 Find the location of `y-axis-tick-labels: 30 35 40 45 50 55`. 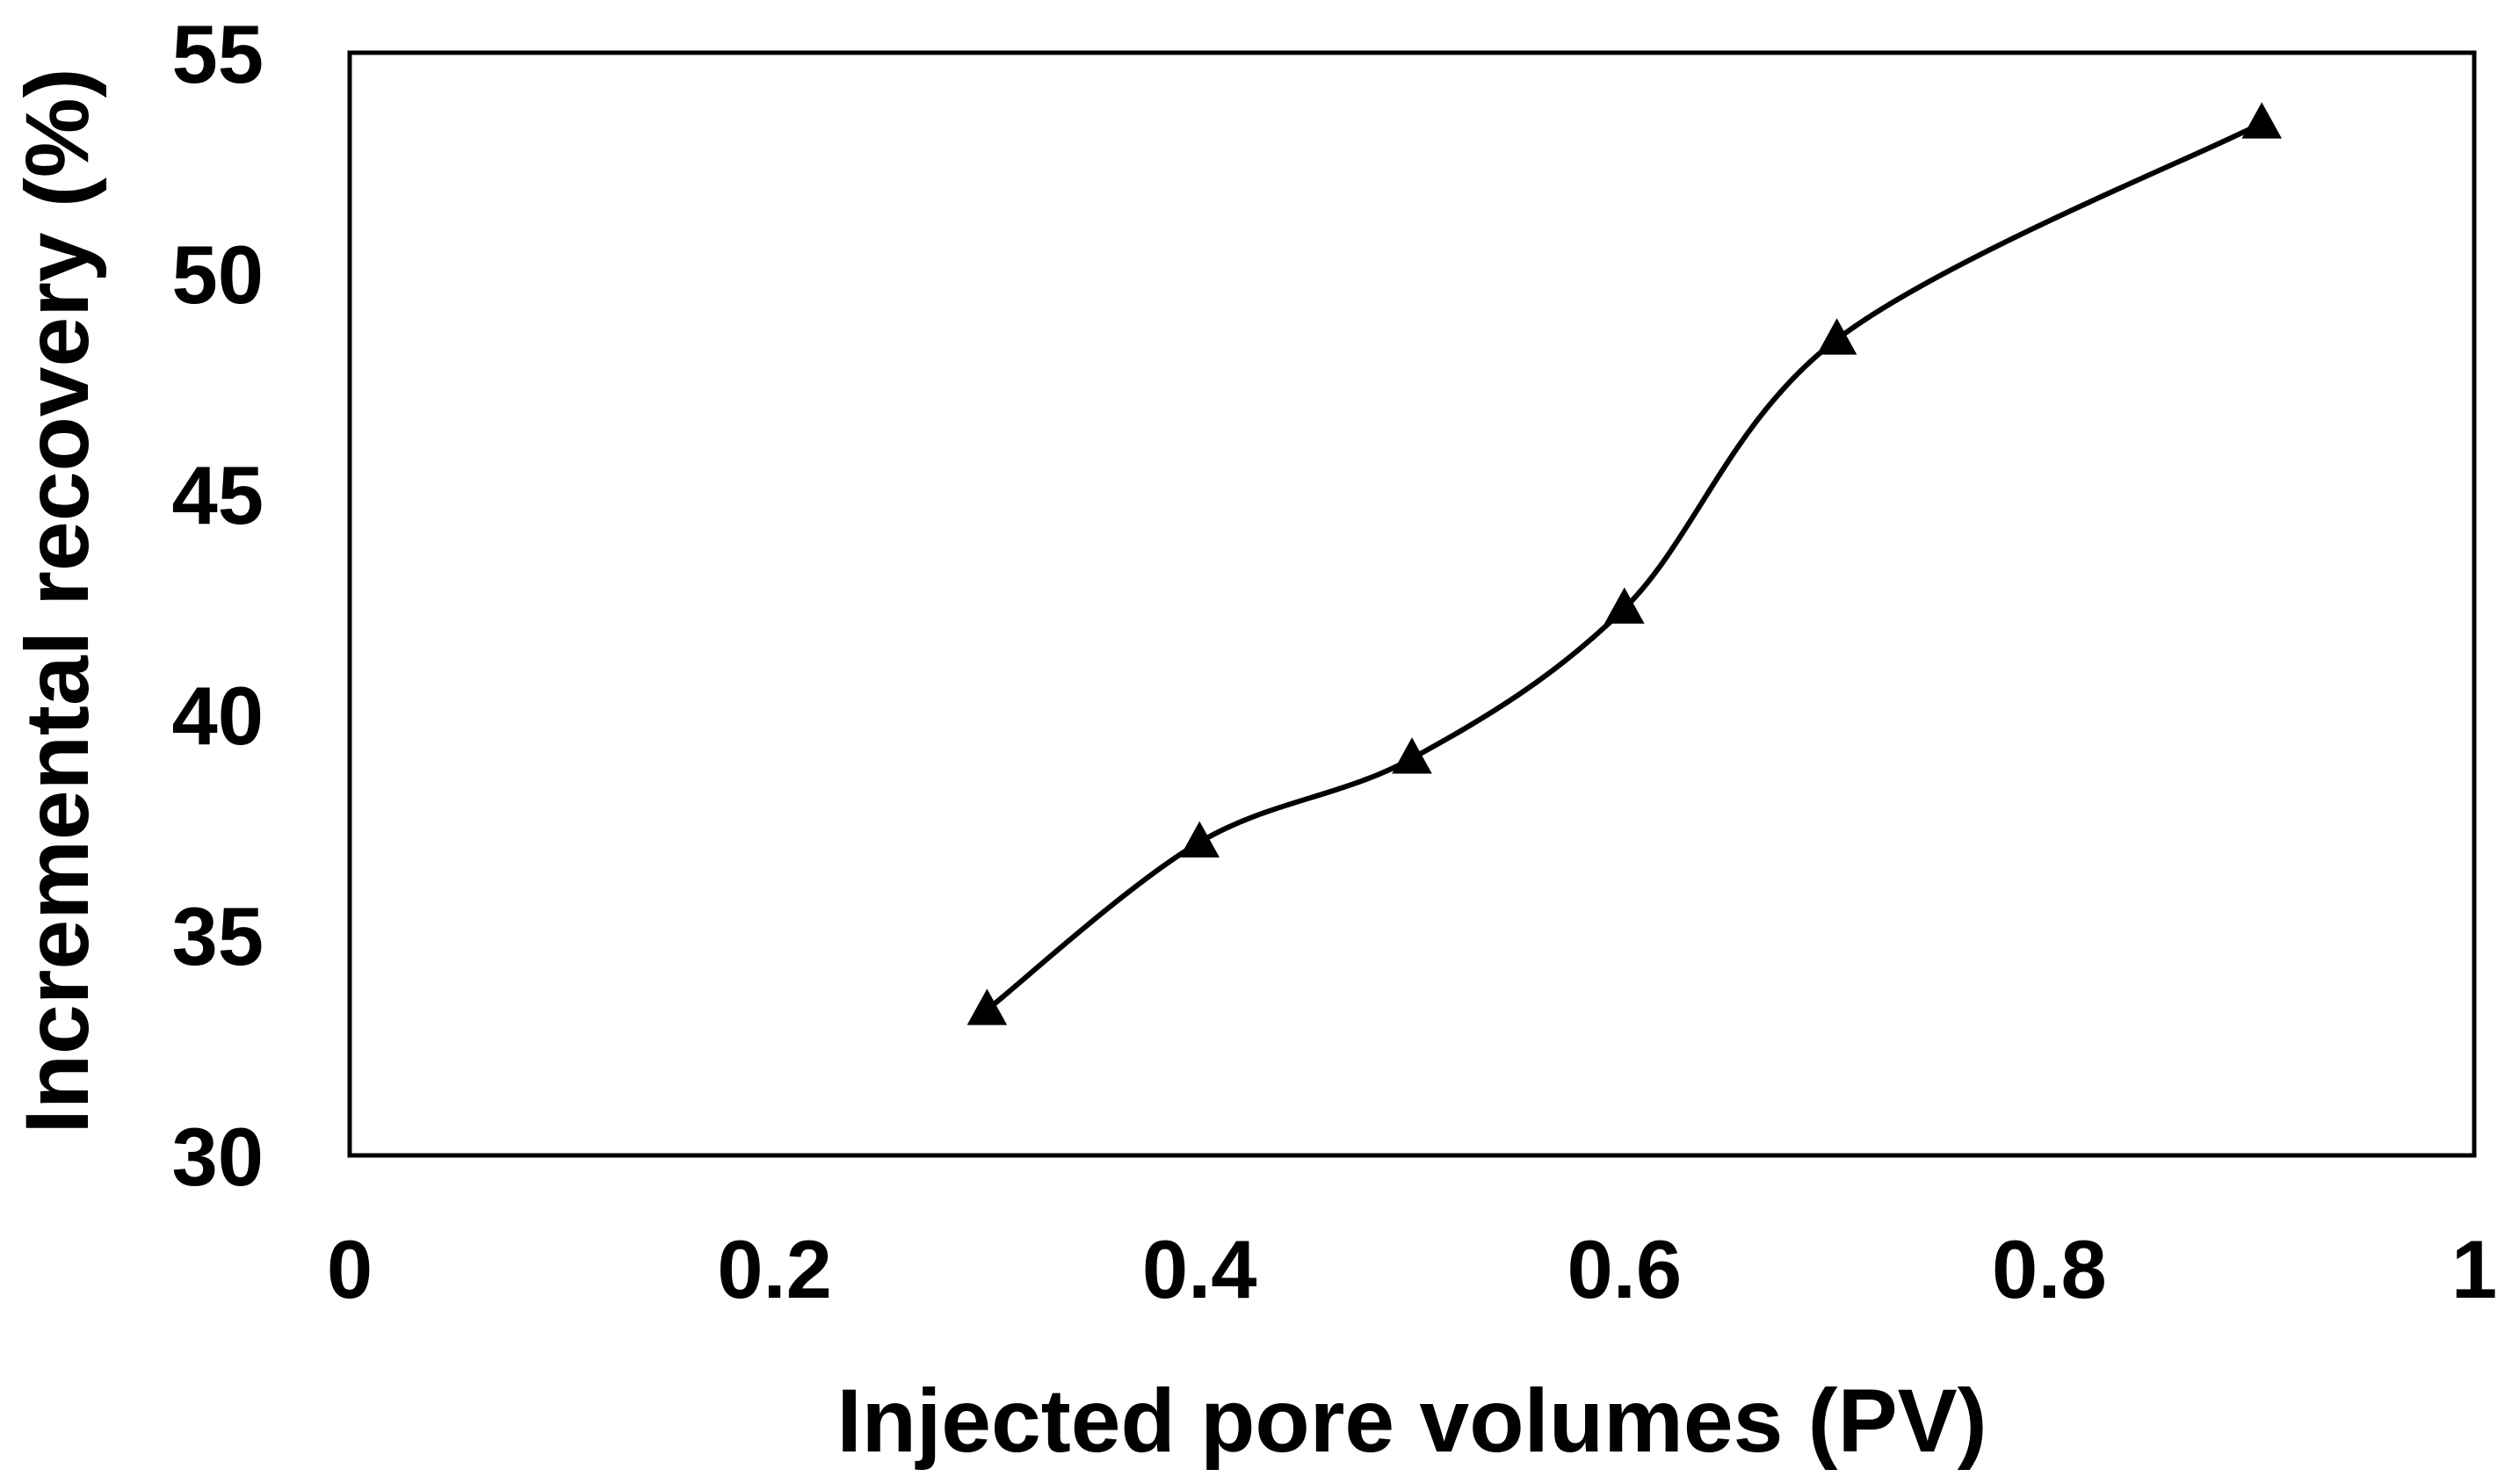

y-axis-tick-labels: 30 35 40 45 50 55 is located at coordinates (217, 605).